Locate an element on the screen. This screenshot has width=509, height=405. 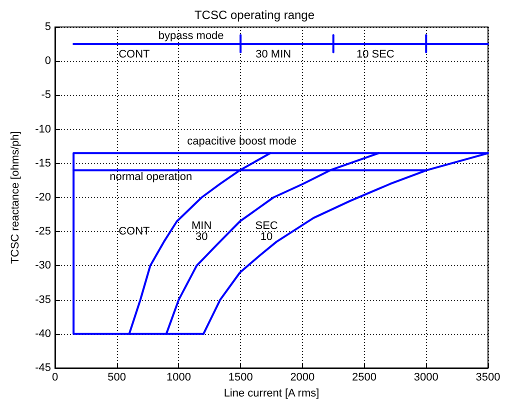
y-tick-label: 0 is located at coordinates (47, 61).